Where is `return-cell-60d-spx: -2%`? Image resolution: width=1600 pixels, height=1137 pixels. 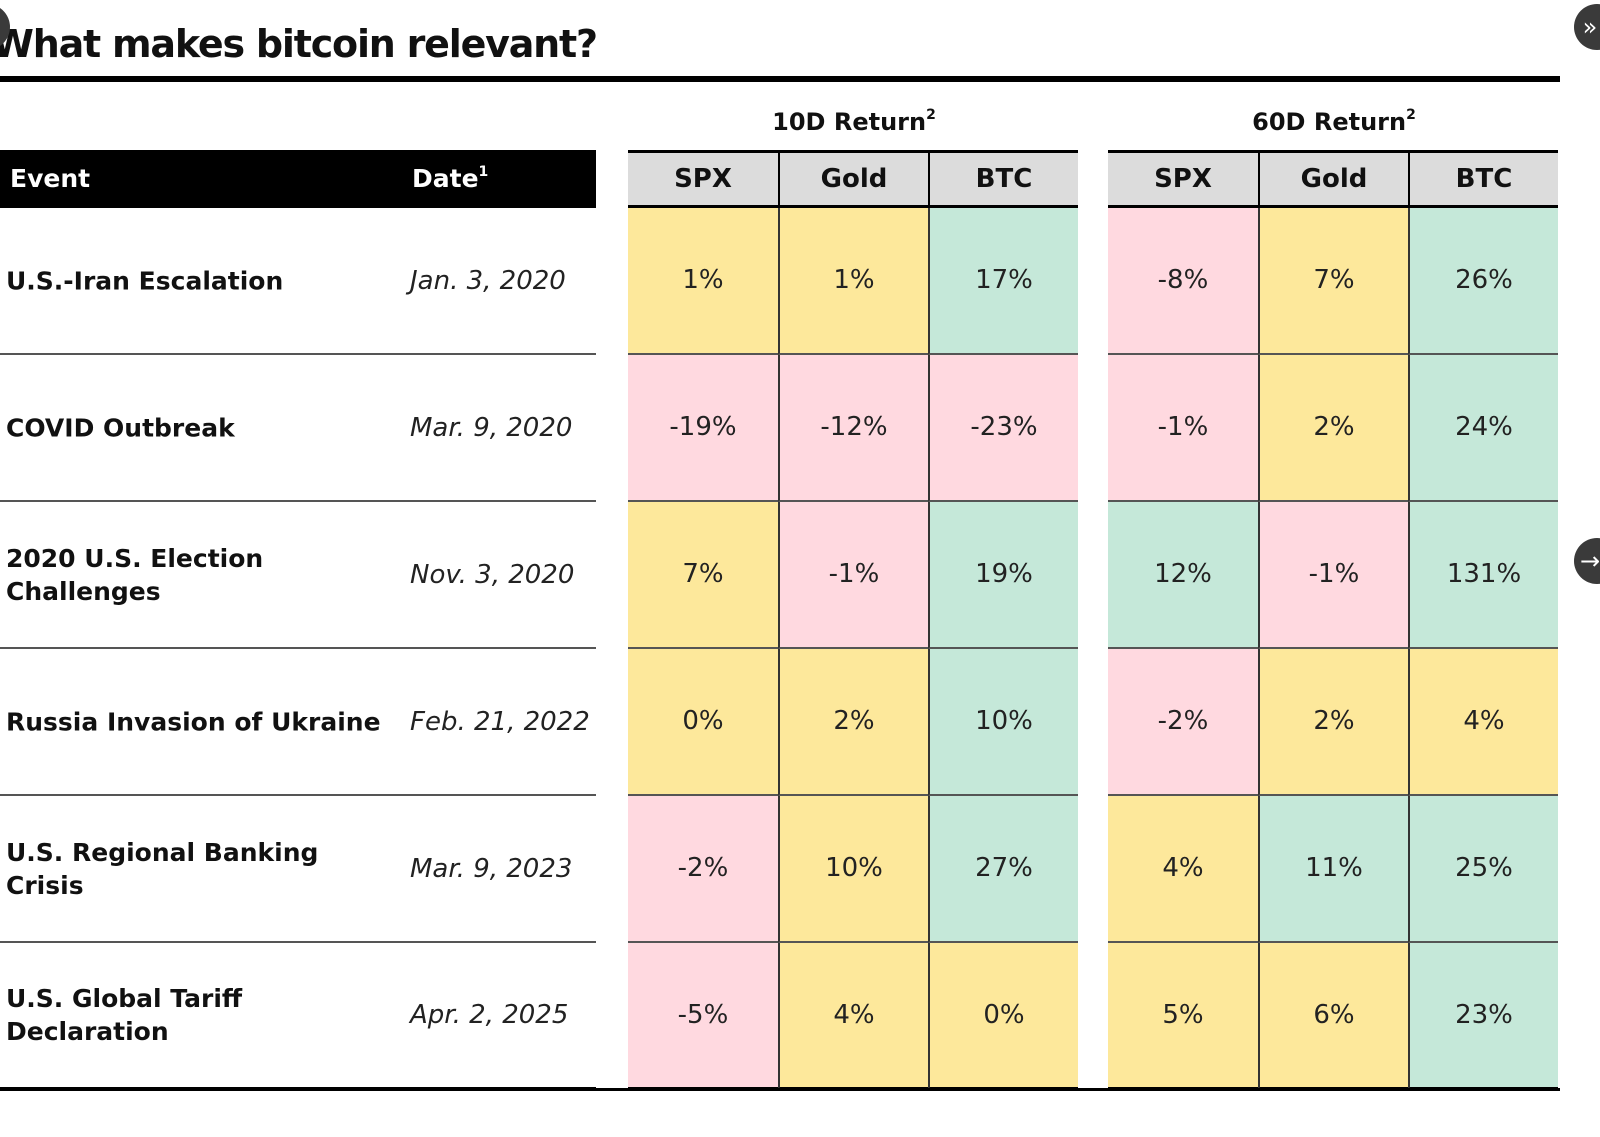
return-cell-60d-spx: -2% is located at coordinates (1183, 722).